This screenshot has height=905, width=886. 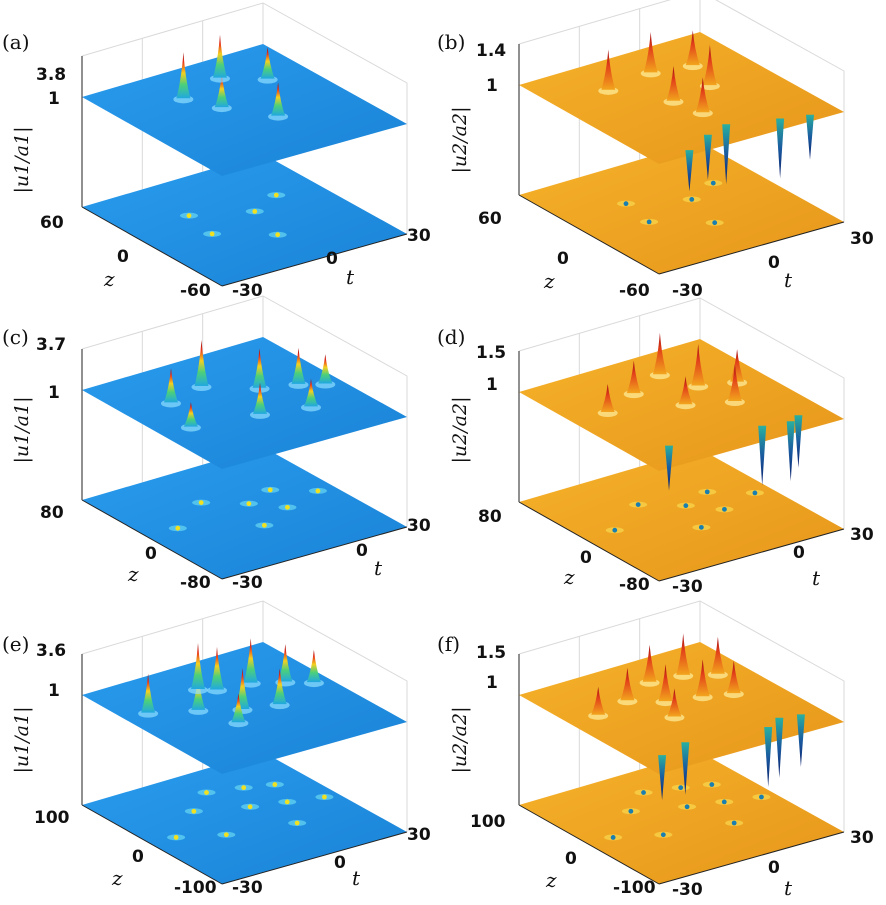 What do you see at coordinates (195, 888) in the screenshot?
I see `y-tick-bottom: -100` at bounding box center [195, 888].